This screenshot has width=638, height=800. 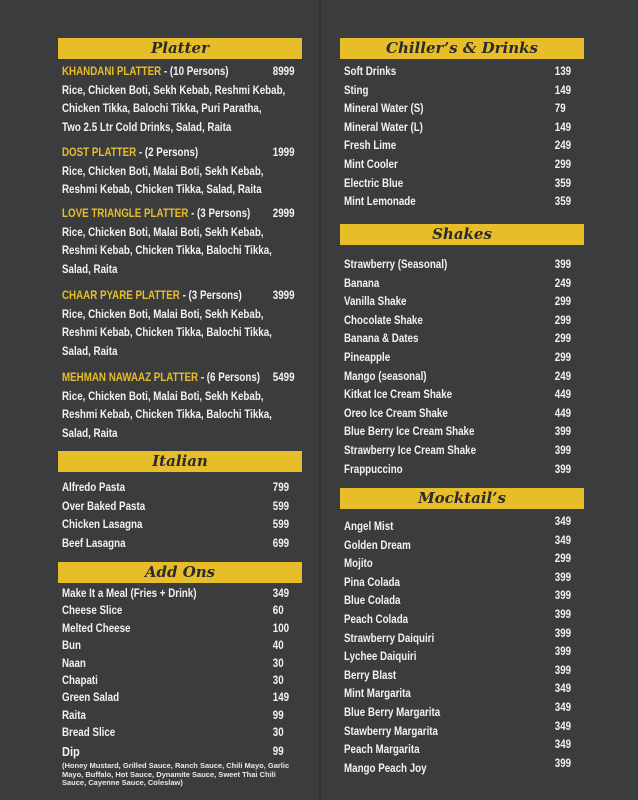 What do you see at coordinates (180, 646) in the screenshot?
I see `menu-item: Bun 40` at bounding box center [180, 646].